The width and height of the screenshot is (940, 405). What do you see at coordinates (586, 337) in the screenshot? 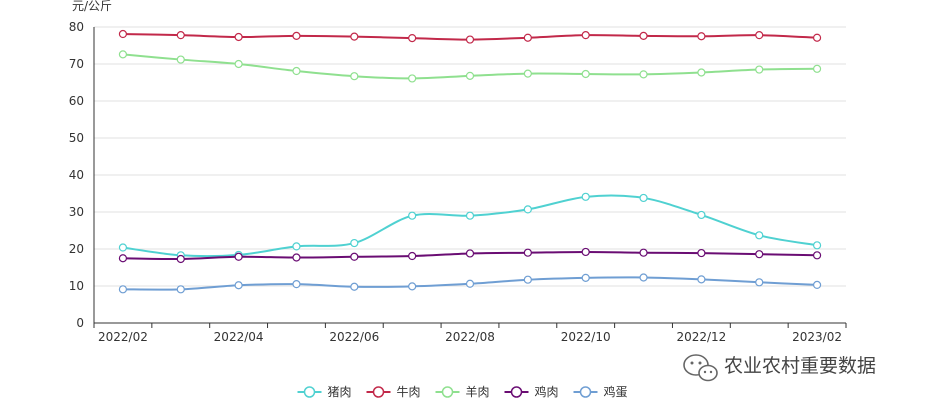
I see `x-tick-label: 2022/10` at bounding box center [586, 337].